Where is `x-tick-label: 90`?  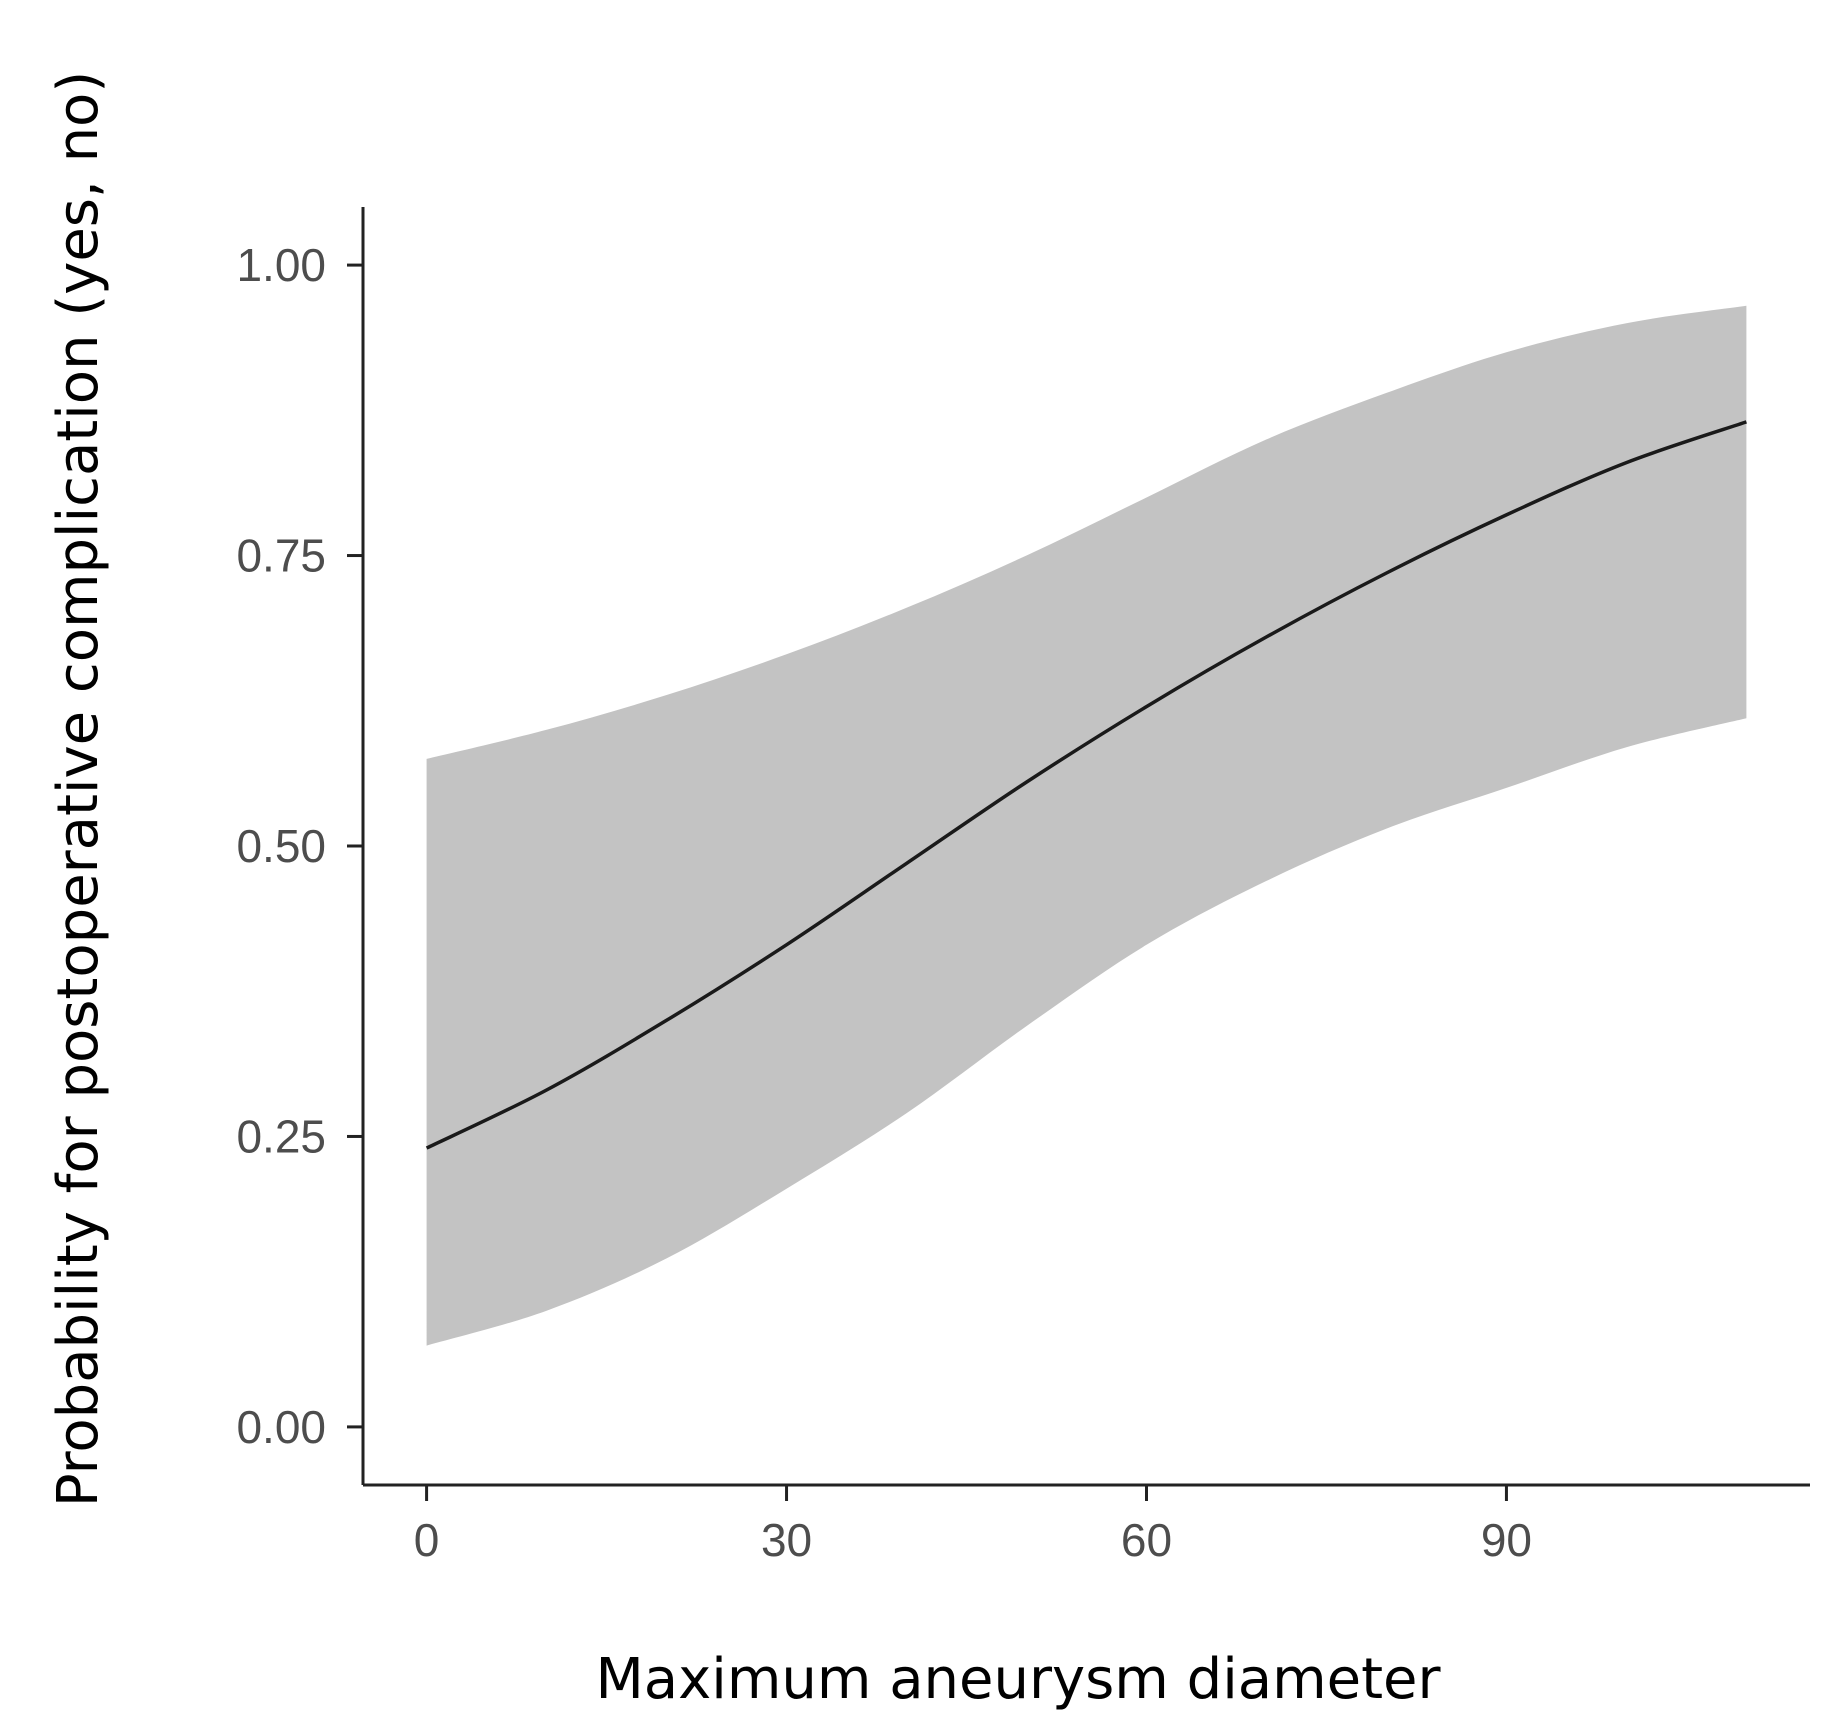
x-tick-label: 90 is located at coordinates (1506, 1540).